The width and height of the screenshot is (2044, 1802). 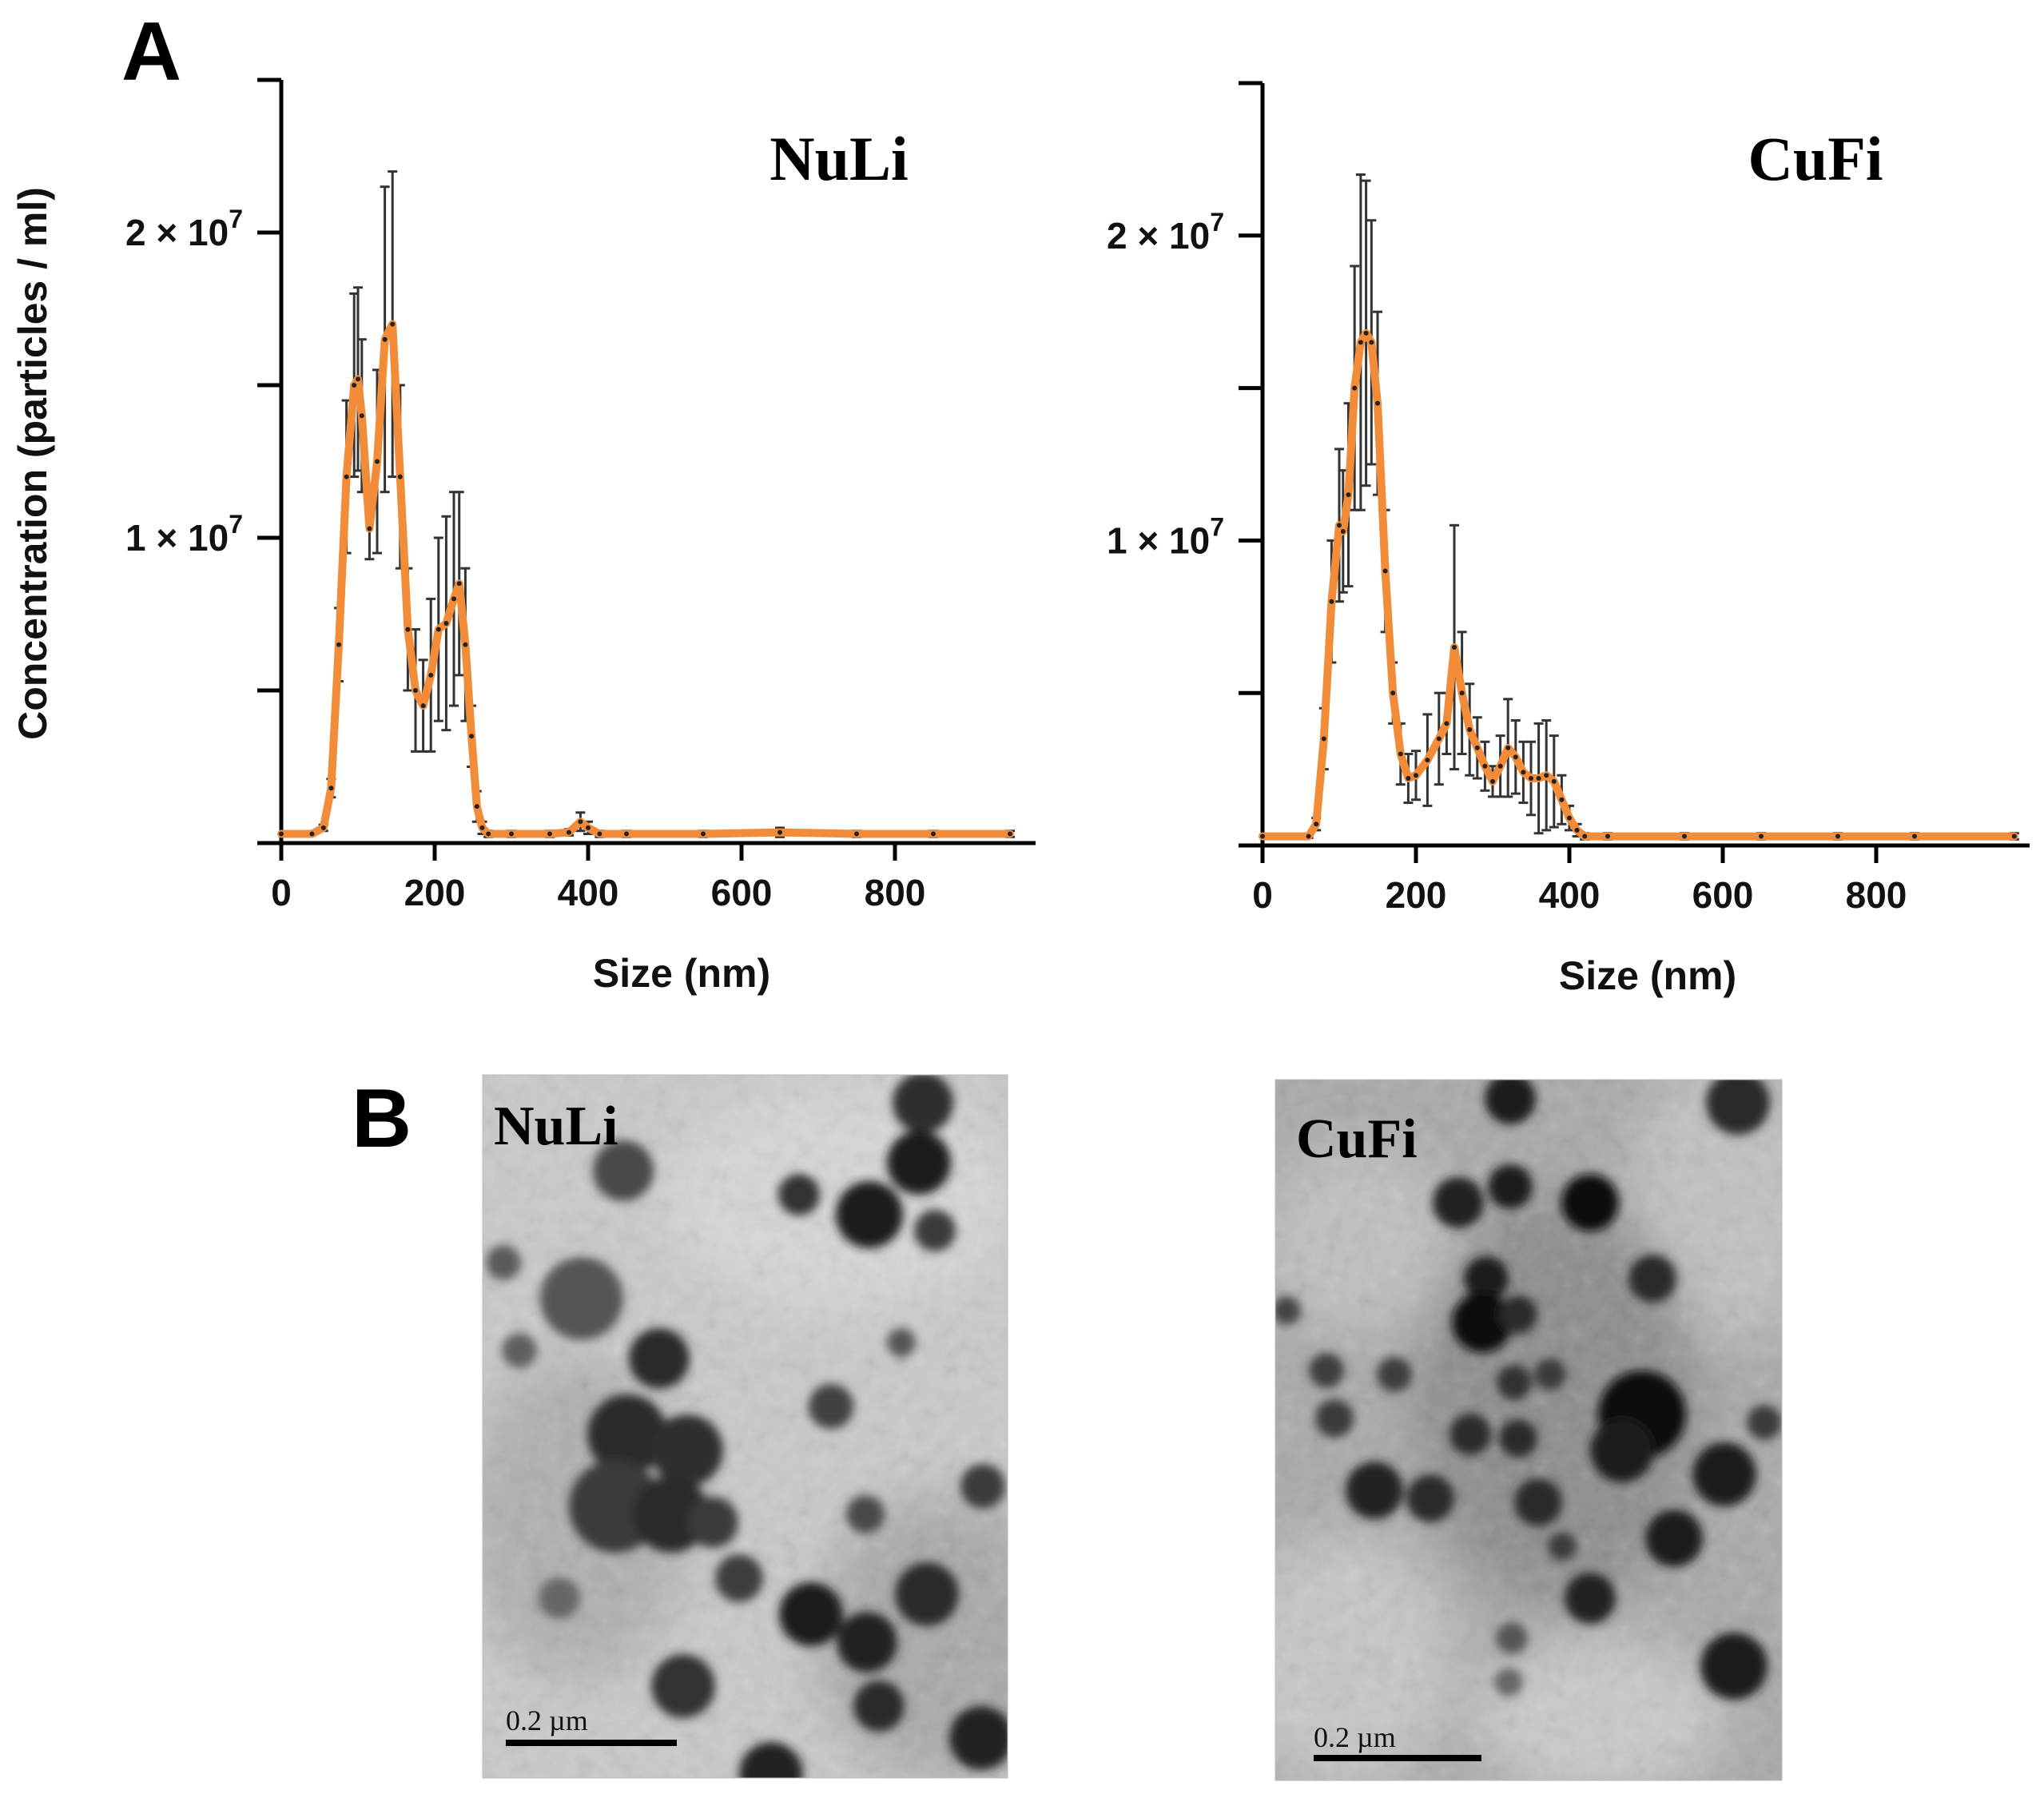 What do you see at coordinates (1647, 975) in the screenshot?
I see `x-axis-title: Size (nm)` at bounding box center [1647, 975].